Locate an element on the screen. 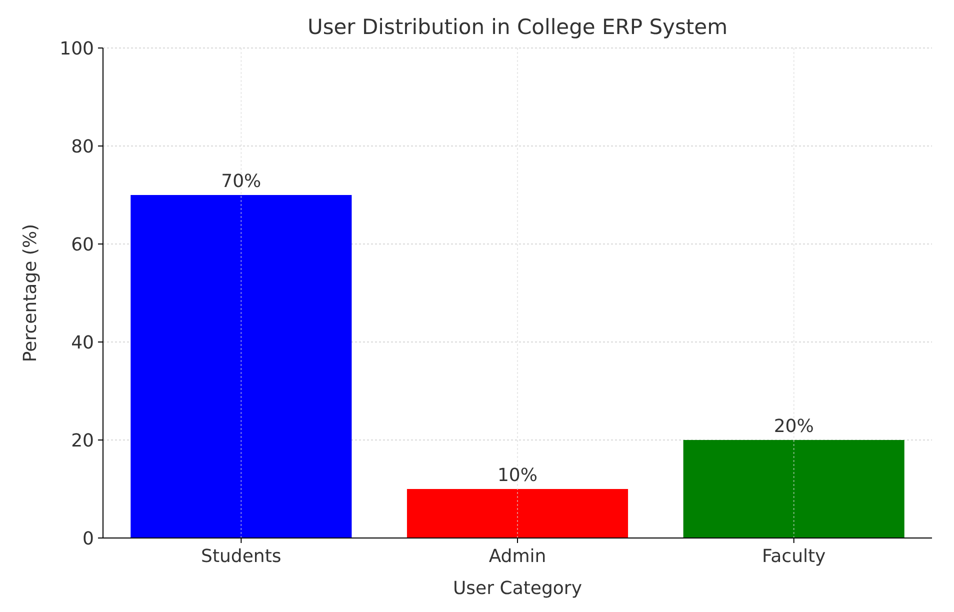 The width and height of the screenshot is (954, 612). x-tick-label: Students is located at coordinates (241, 556).